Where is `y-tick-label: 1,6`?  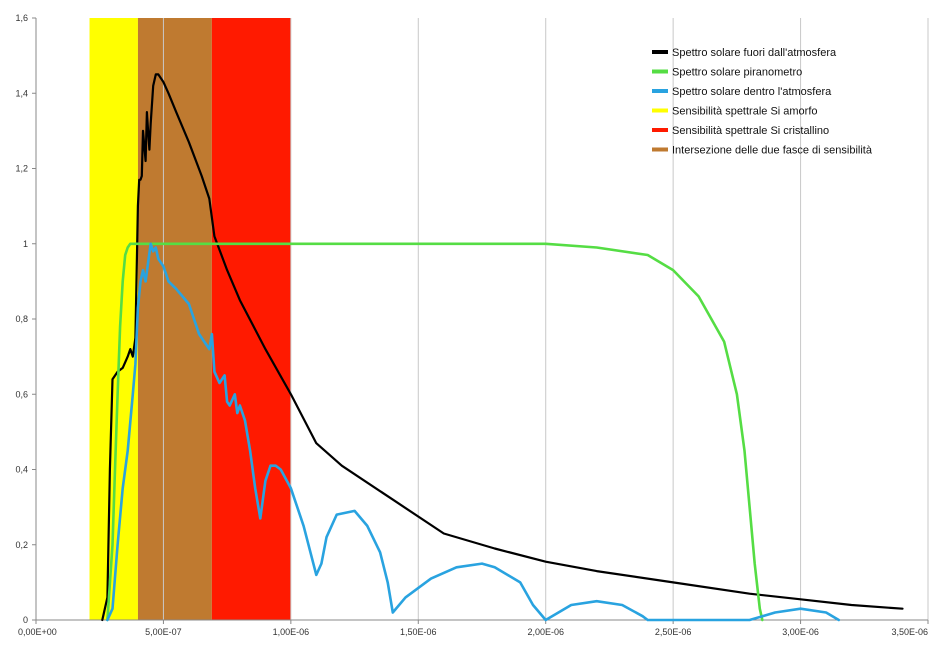
y-tick-label: 1,6 is located at coordinates (21, 18).